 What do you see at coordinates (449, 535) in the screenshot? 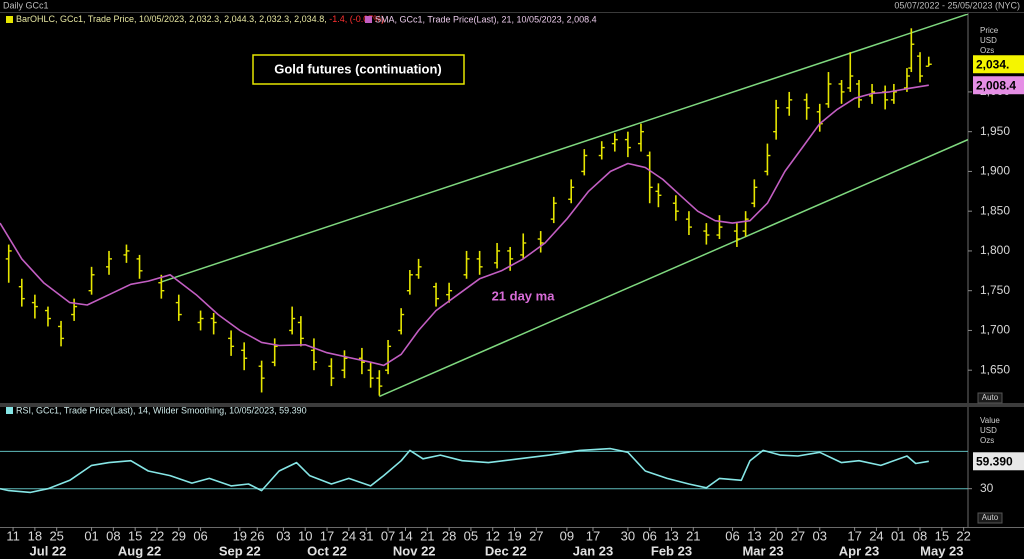
I see `x-tick-label: 28` at bounding box center [449, 535].